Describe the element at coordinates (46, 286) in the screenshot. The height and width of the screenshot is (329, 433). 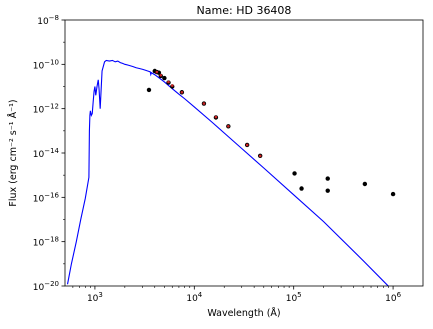
I see `y-tick-label: 10−20` at that location.